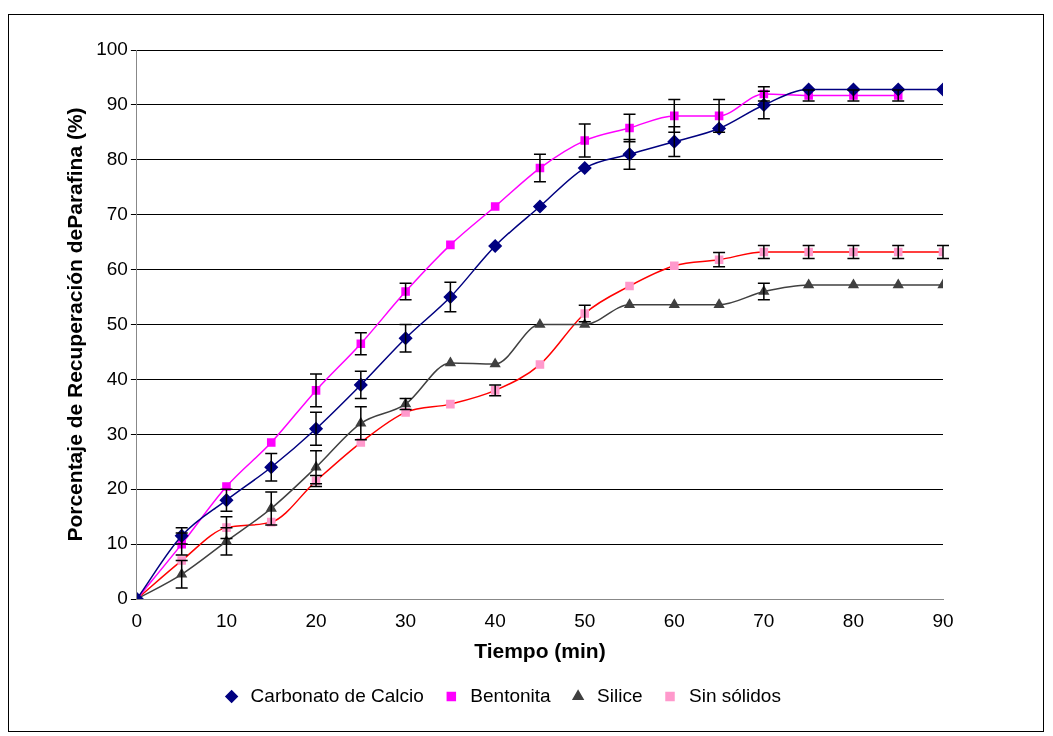 This screenshot has height=736, width=1053. What do you see at coordinates (620, 695) in the screenshot?
I see `legend-label: Silice` at bounding box center [620, 695].